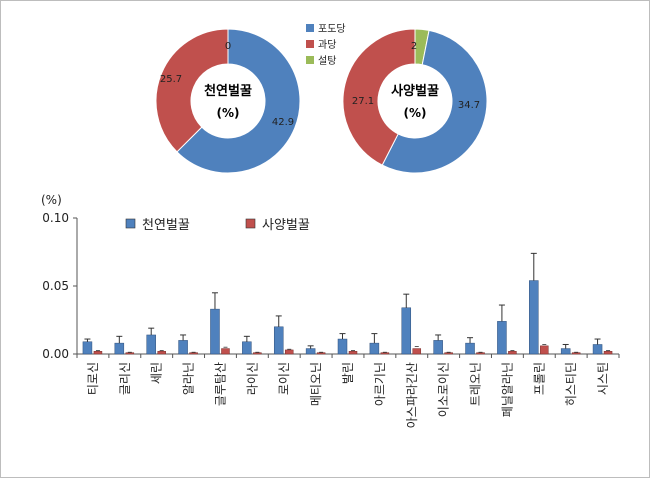 This screenshot has width=650, height=478. Describe the element at coordinates (55, 218) in the screenshot. I see `y-tick-label: 0.10` at that location.